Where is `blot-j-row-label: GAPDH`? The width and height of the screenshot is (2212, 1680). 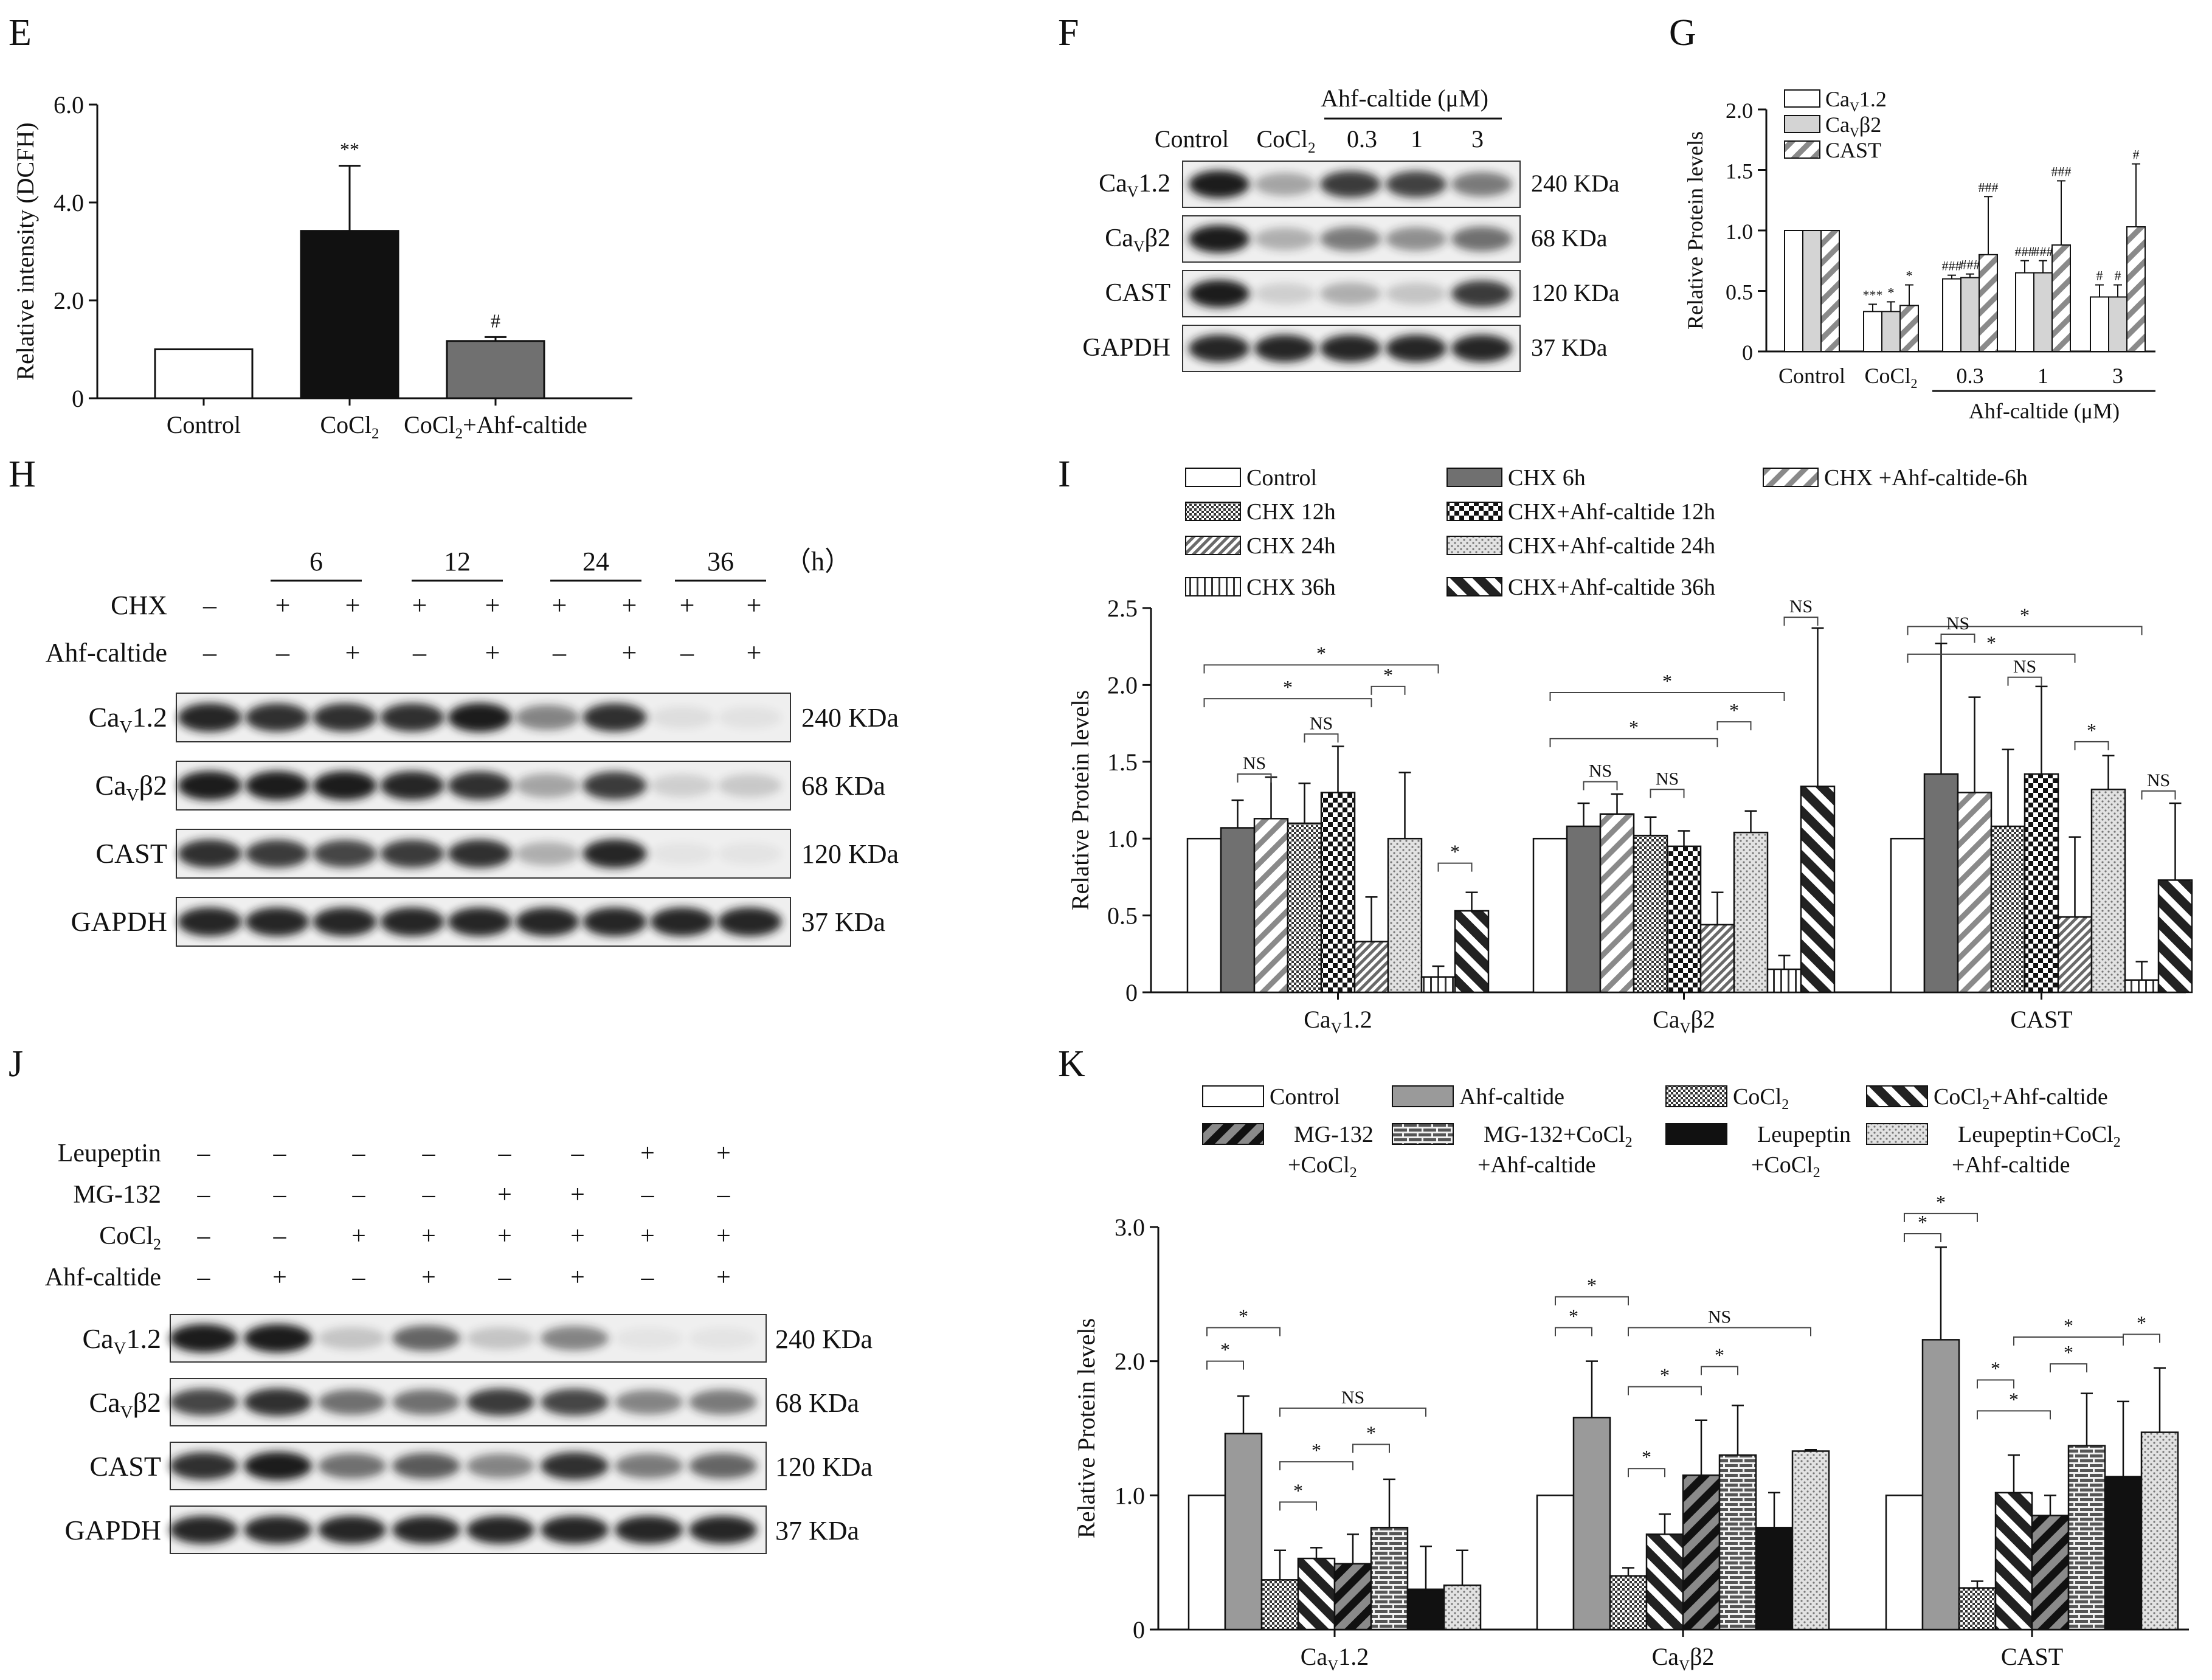 blot-j-row-label: GAPDH is located at coordinates (113, 1530).